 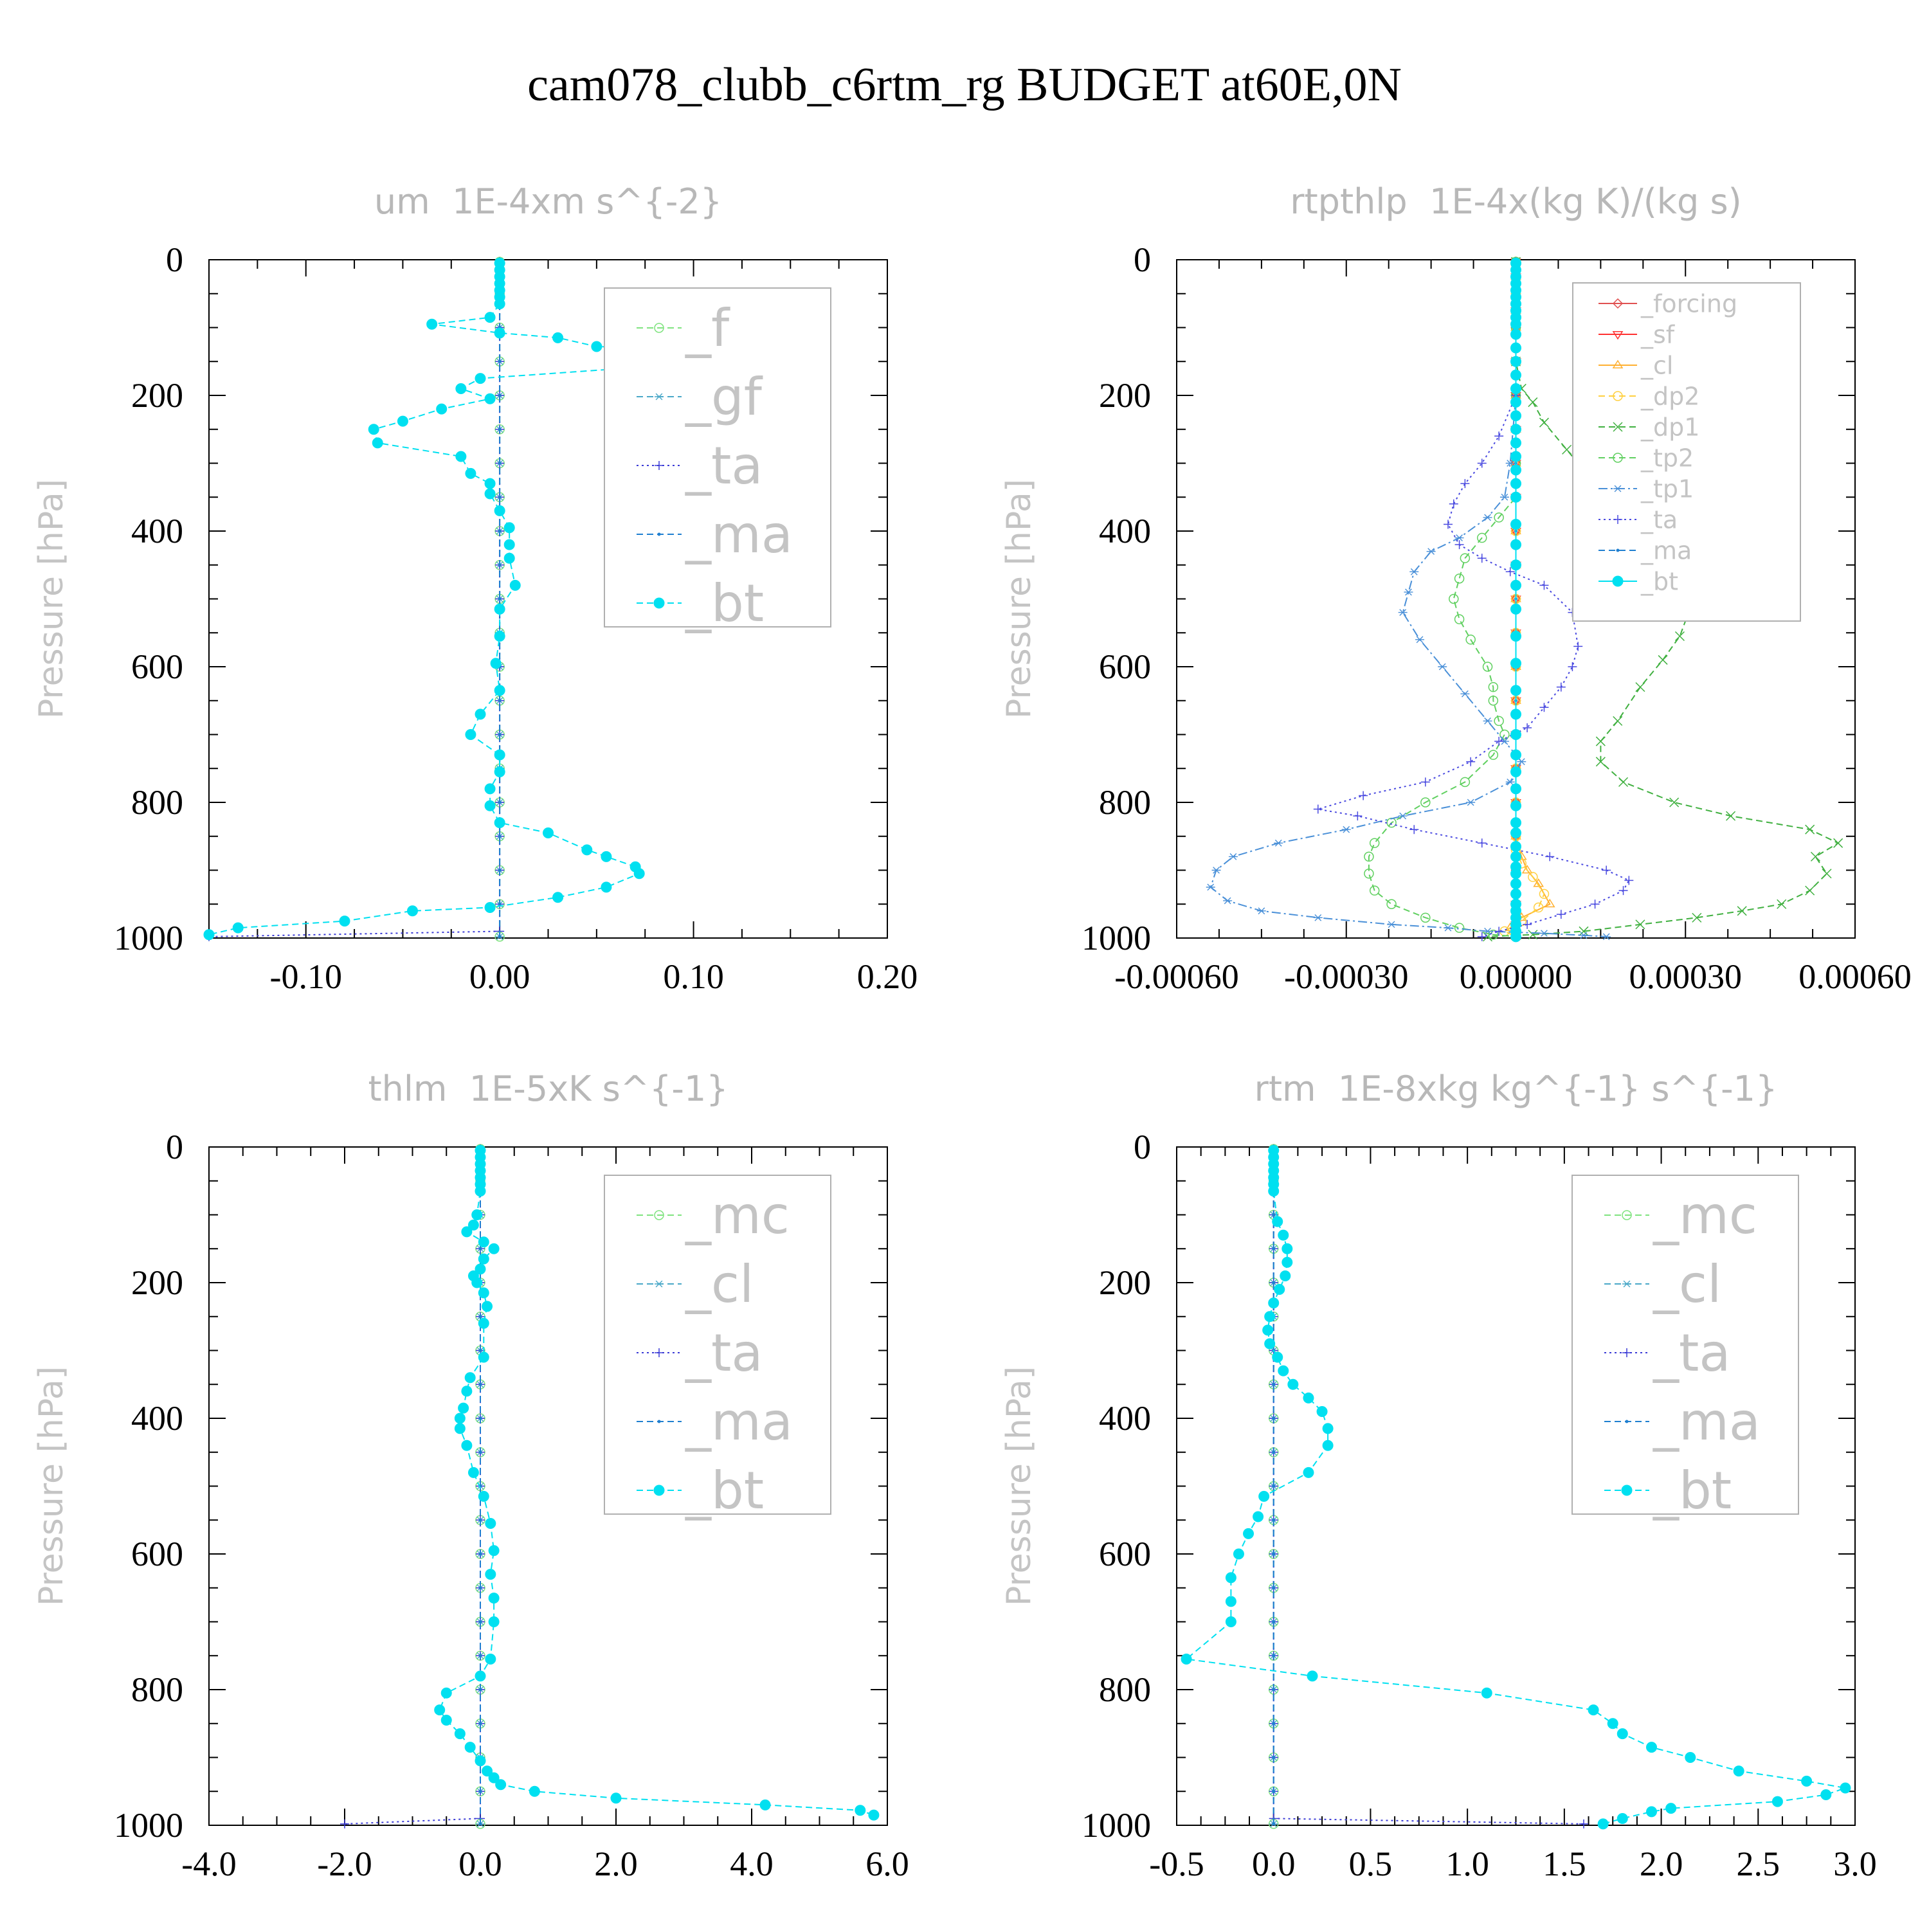 What do you see at coordinates (148, 938) in the screenshot?
I see `y-tick-label: 1000` at bounding box center [148, 938].